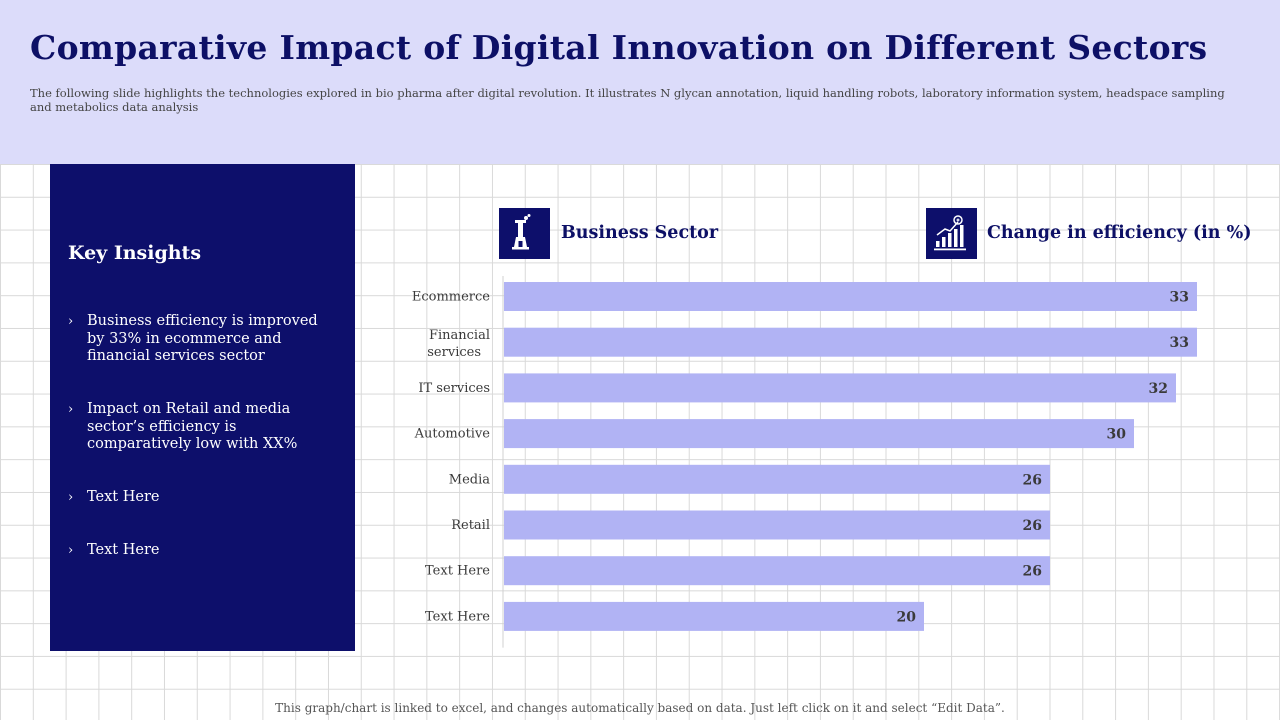 The width and height of the screenshot is (1280, 720). What do you see at coordinates (524, 233) in the screenshot?
I see `factory-icon` at bounding box center [524, 233].